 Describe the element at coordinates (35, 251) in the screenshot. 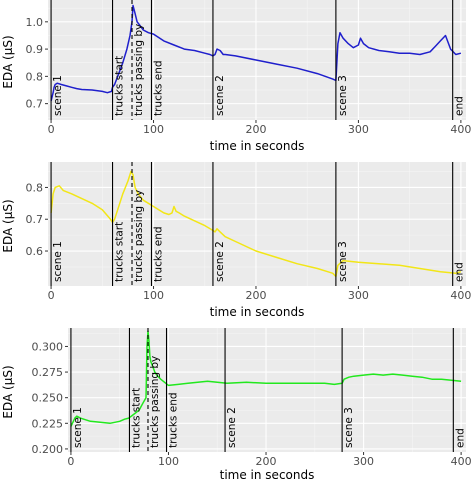

I see `y-tick-label: 0.6` at that location.